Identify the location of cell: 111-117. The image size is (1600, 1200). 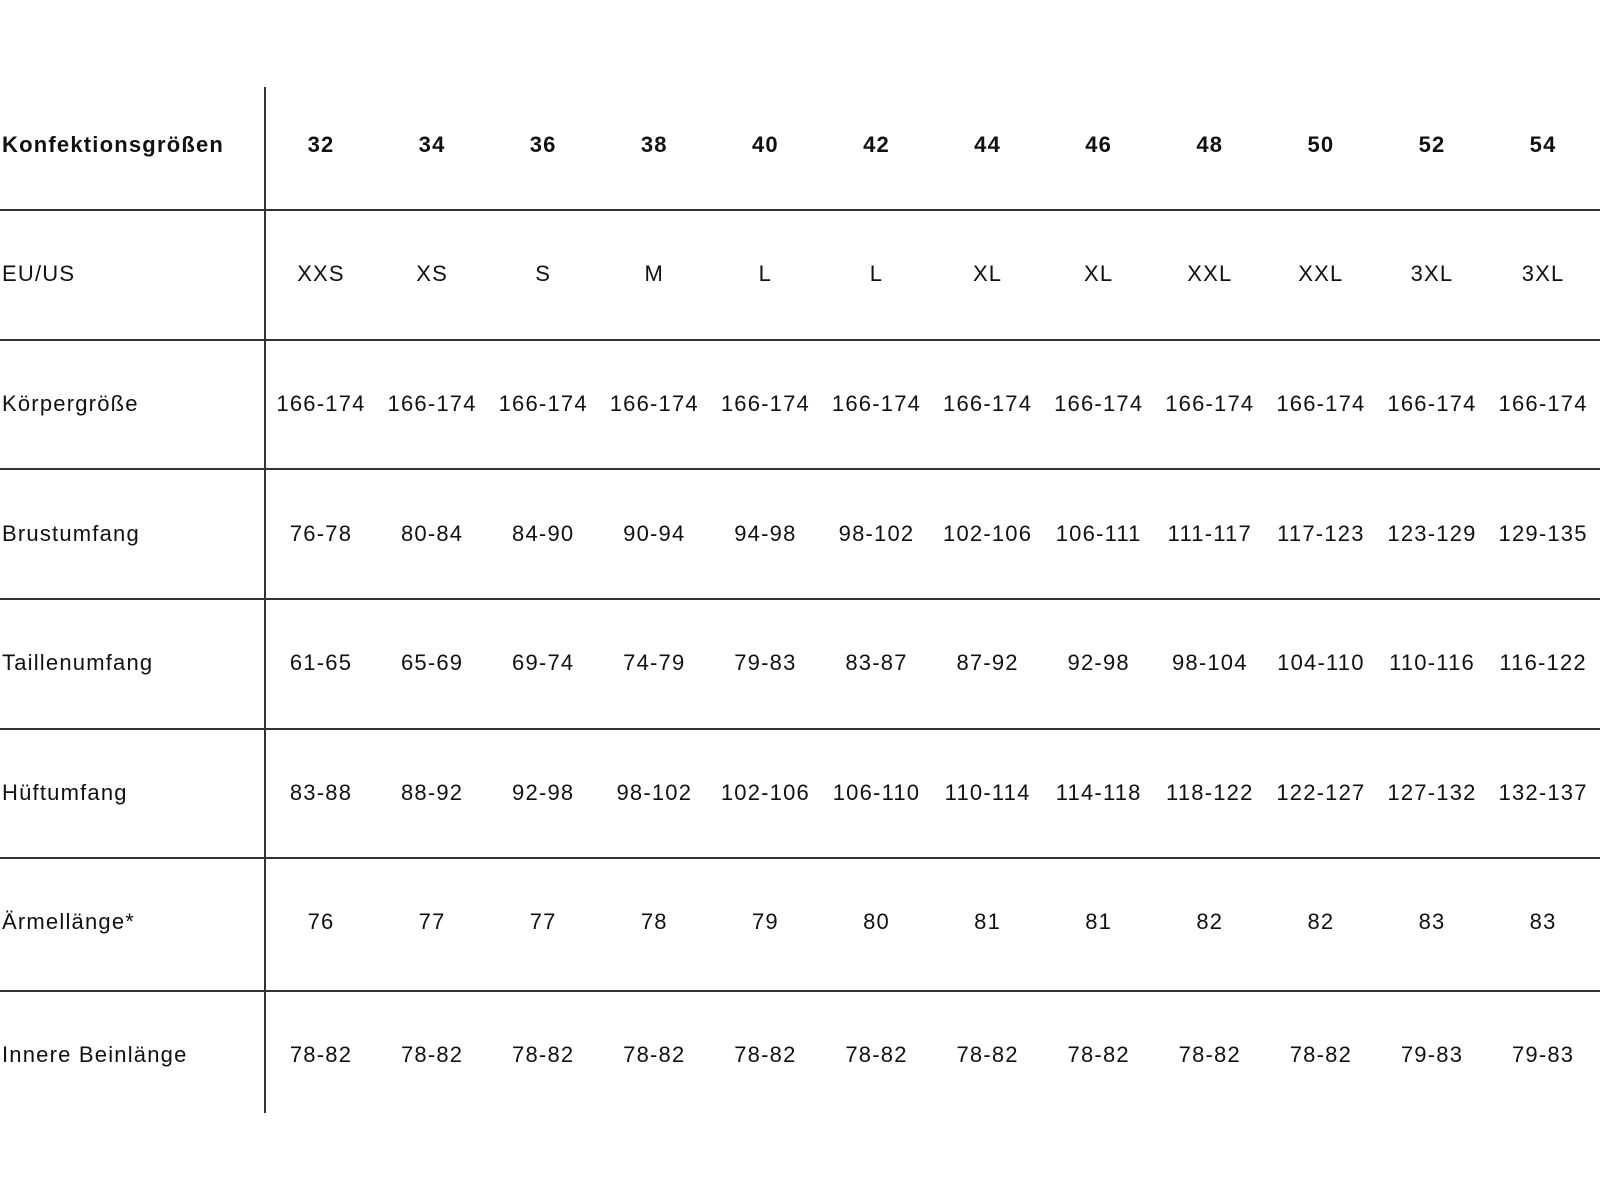
(1209, 533).